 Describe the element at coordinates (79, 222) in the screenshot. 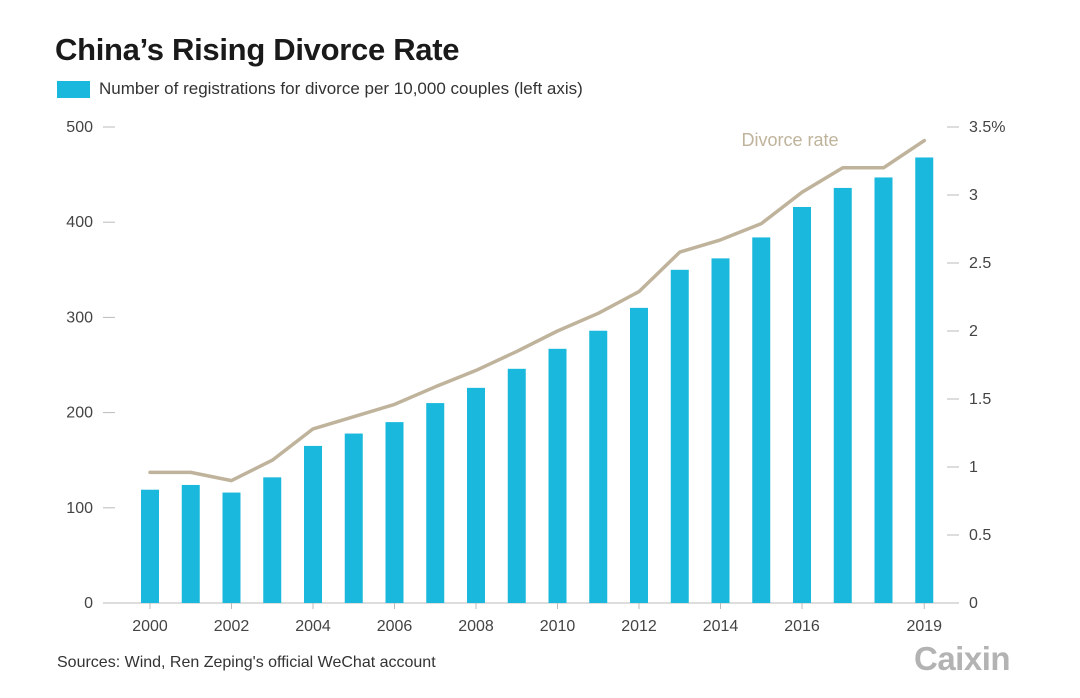

I see `left-tick-label: 400` at that location.